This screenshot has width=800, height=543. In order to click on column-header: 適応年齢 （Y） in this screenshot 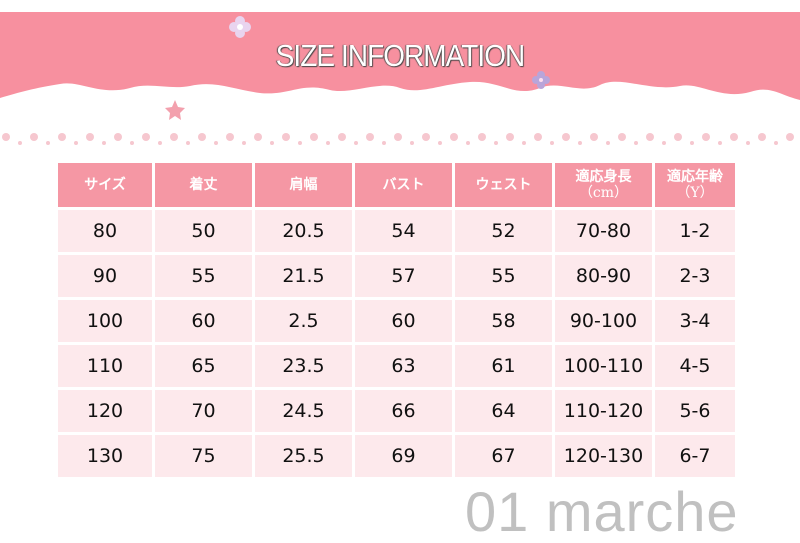, I will do `click(695, 185)`.